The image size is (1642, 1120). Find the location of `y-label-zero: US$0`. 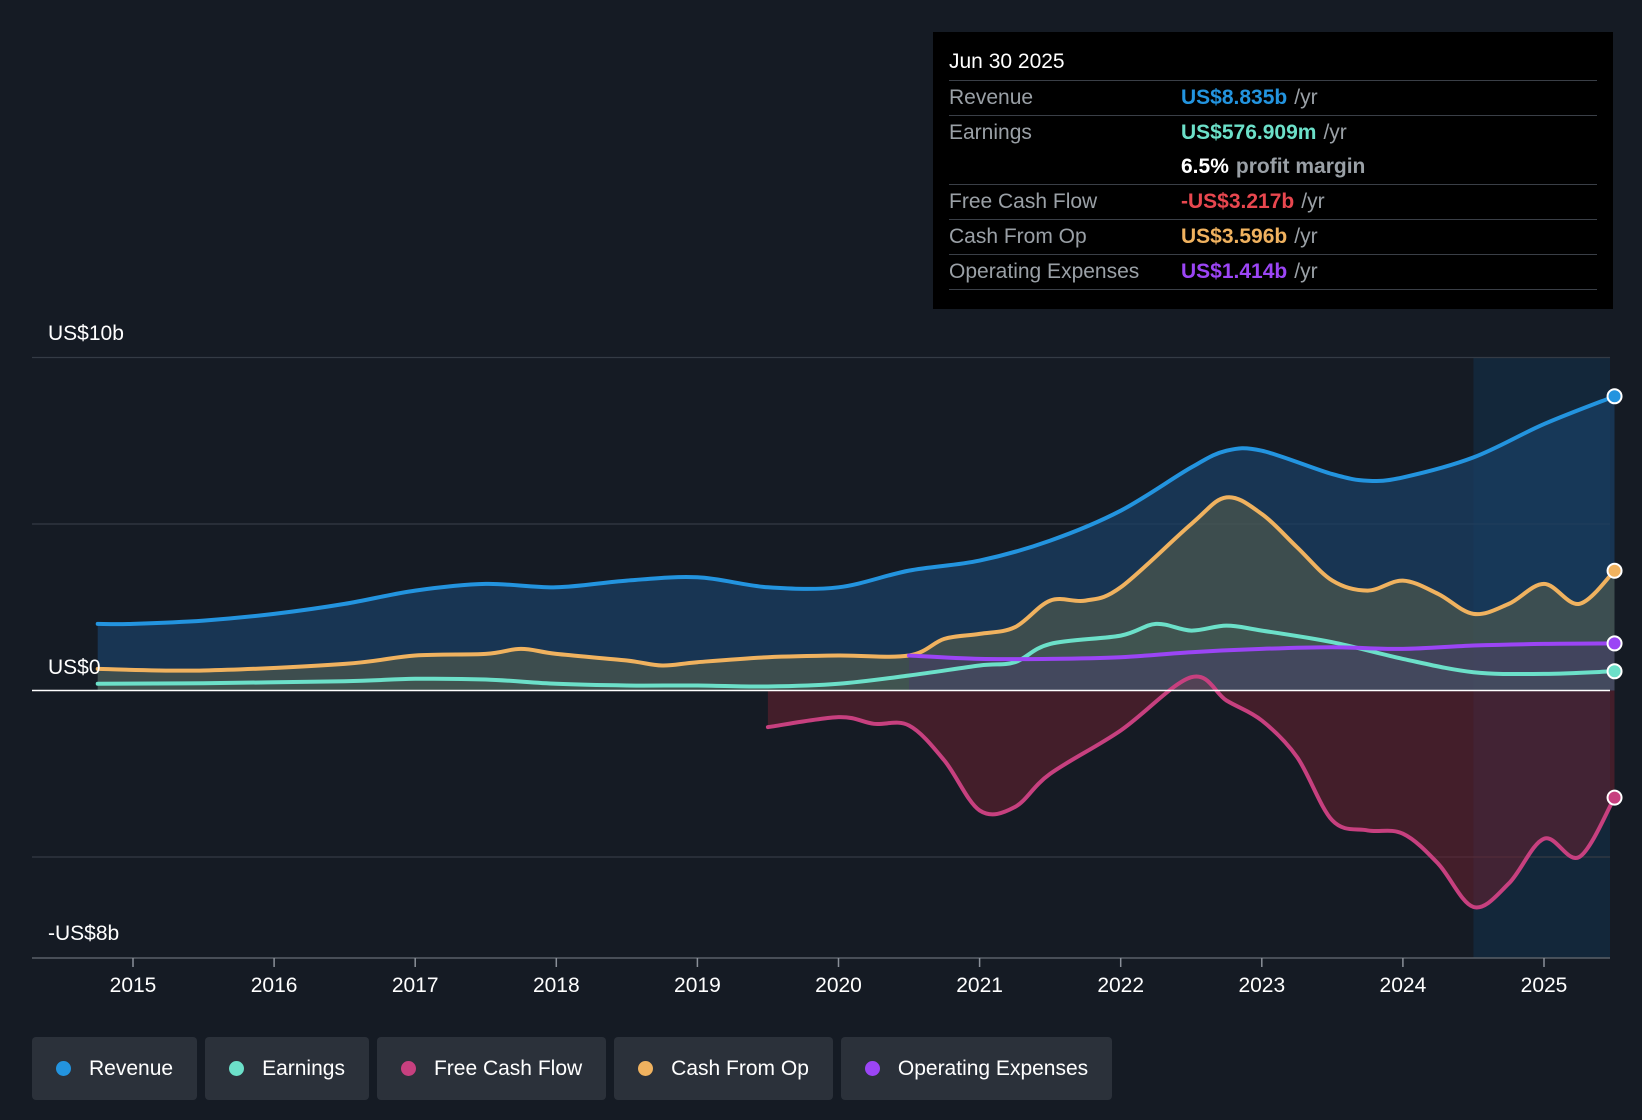

y-label-zero: US$0 is located at coordinates (74, 667).